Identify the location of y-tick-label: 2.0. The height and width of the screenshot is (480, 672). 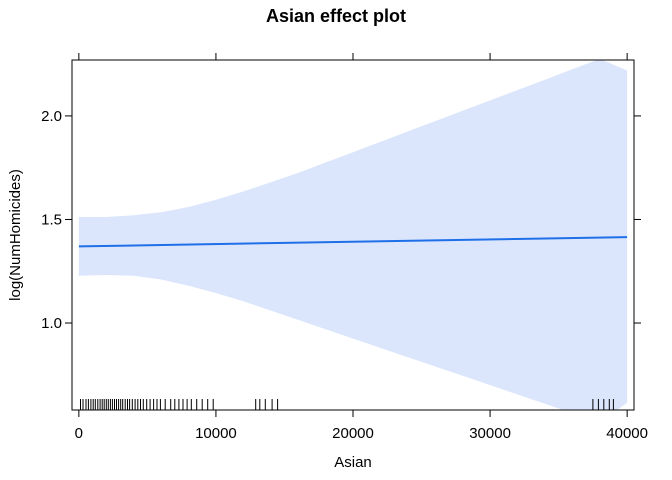
(51, 116).